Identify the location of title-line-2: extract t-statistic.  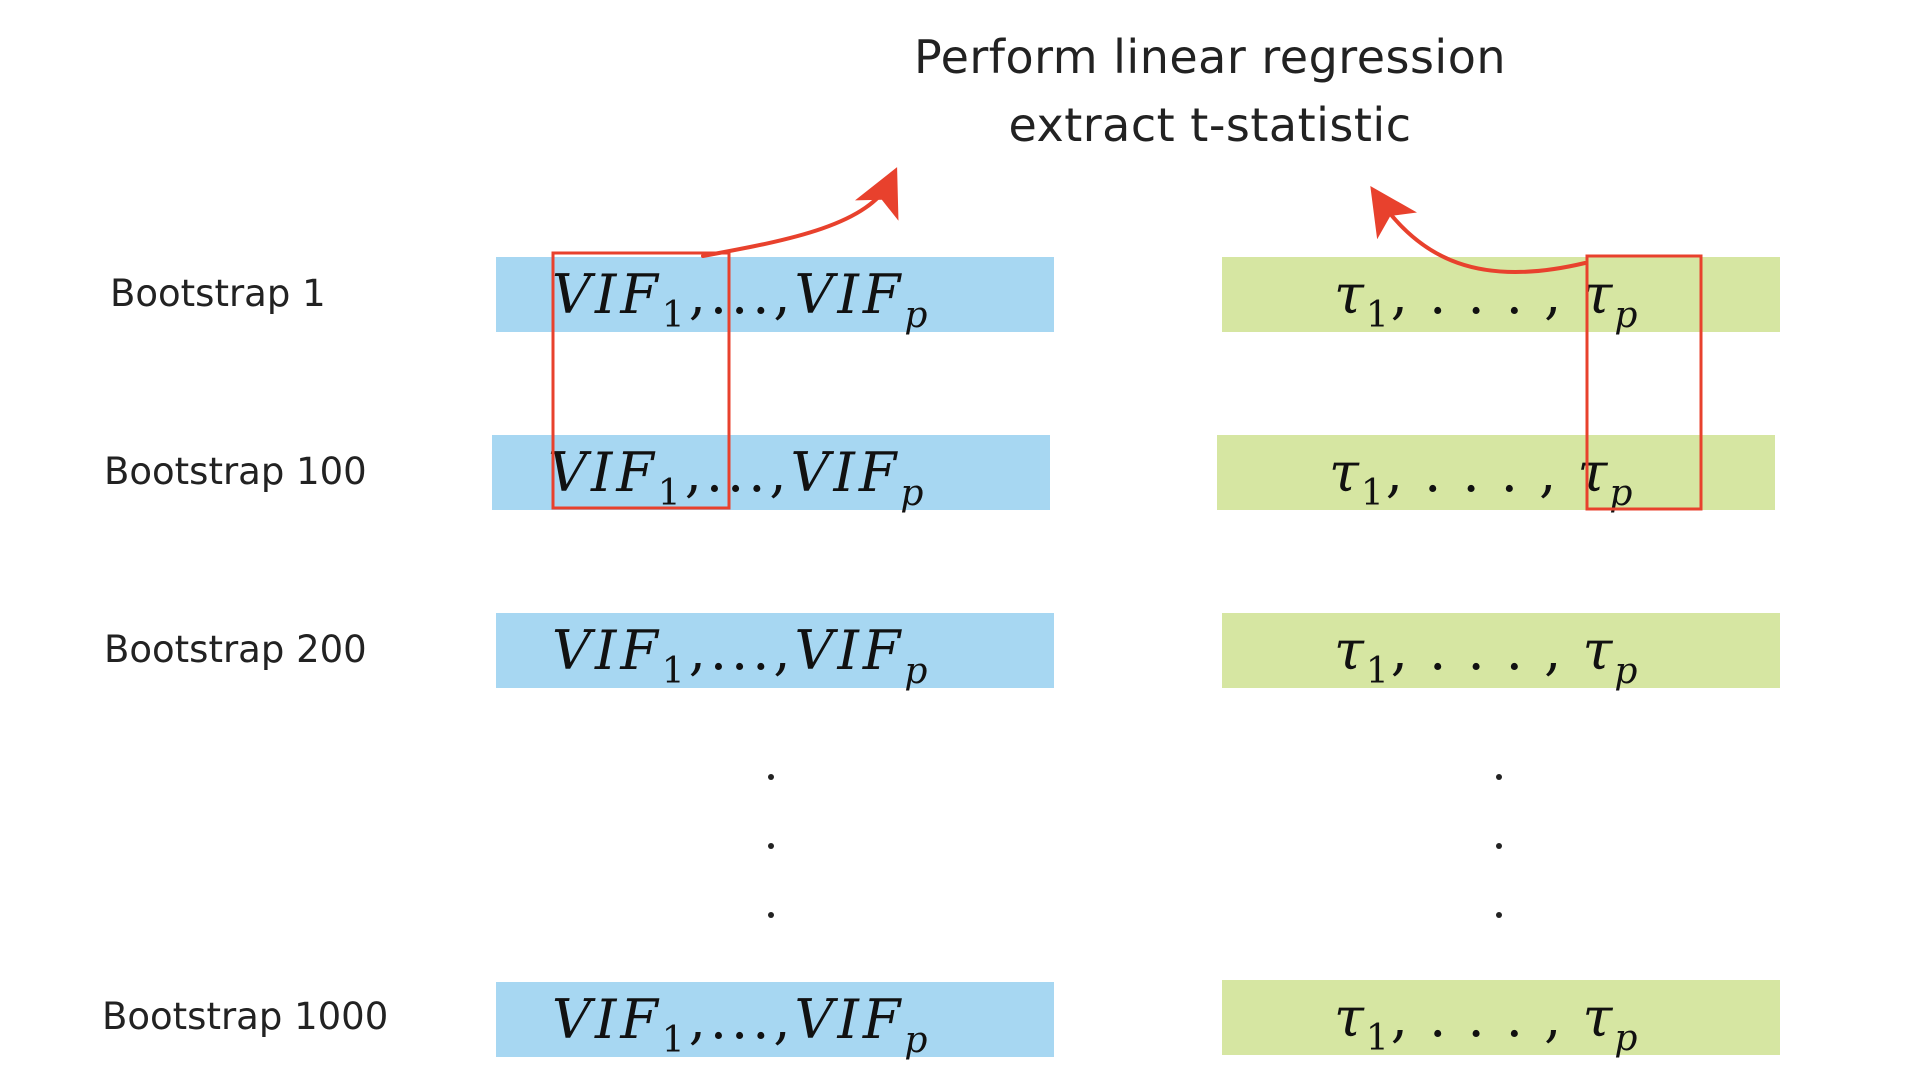
(1210, 125).